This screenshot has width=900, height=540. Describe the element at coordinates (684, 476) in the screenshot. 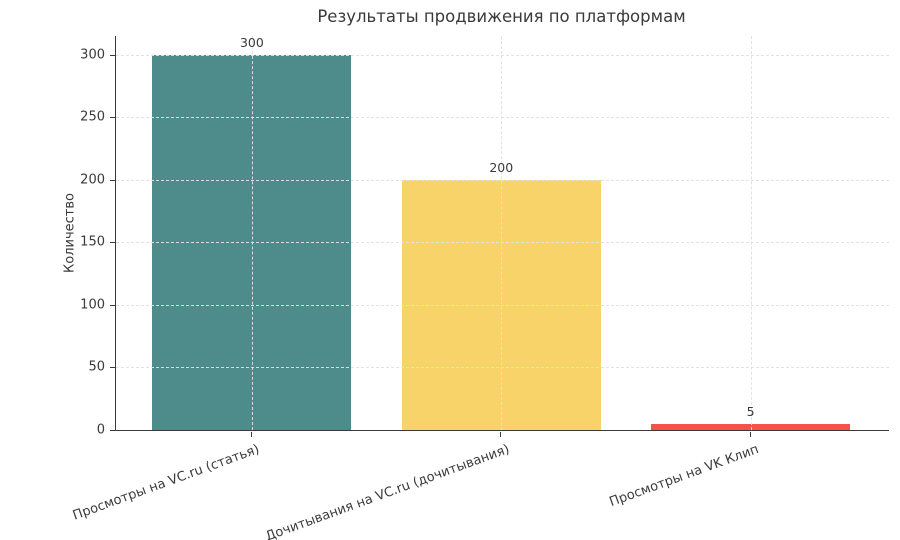

I see `x-tick-label: Просмотры на VK Клип` at that location.